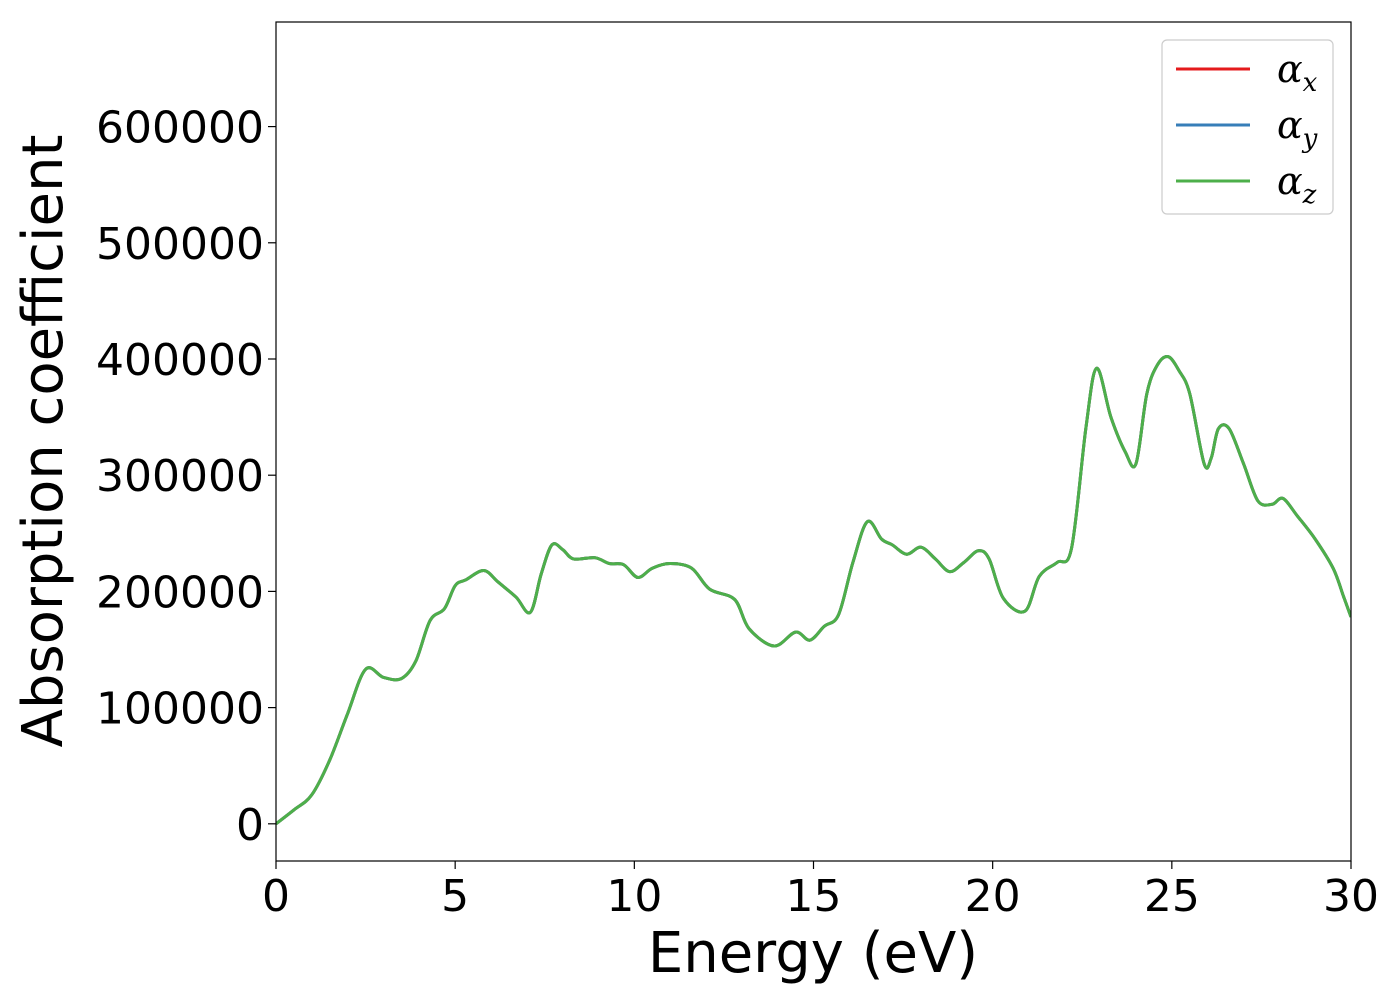 This screenshot has height=1000, width=1400. I want to click on x-tick-label: 20, so click(993, 896).